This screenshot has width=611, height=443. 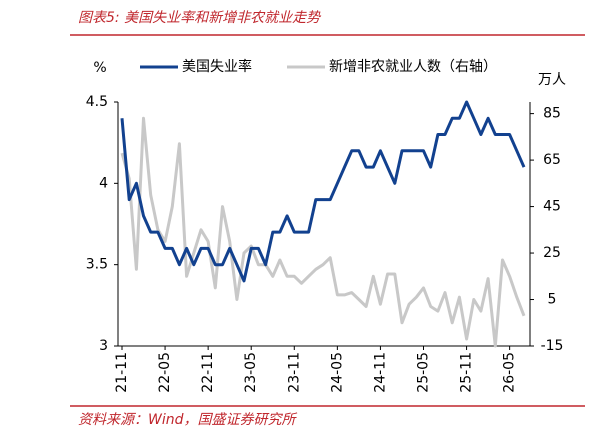 I want to click on legend-label: 新增非农就业人数（右轴）, so click(x=413, y=67).